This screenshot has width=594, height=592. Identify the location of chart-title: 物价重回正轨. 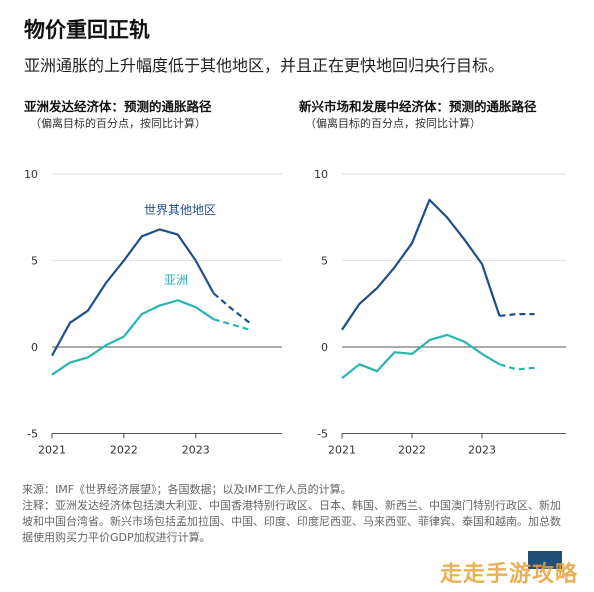
(87, 30).